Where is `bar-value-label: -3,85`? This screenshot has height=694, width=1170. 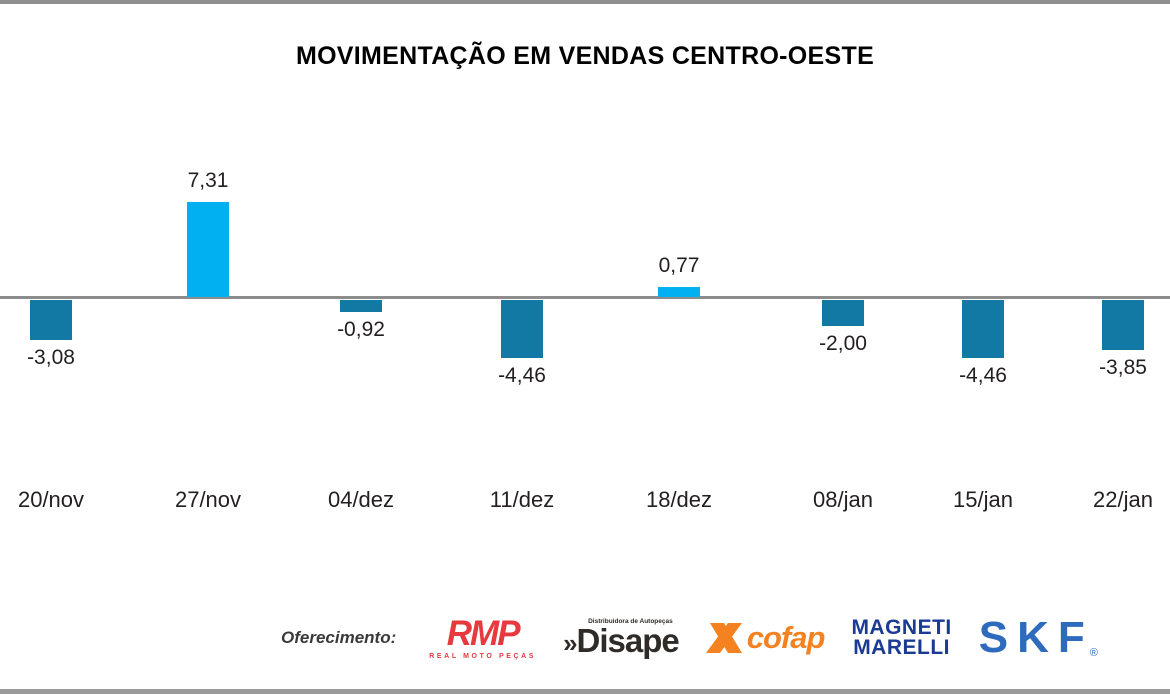
bar-value-label: -3,85 is located at coordinates (1123, 367).